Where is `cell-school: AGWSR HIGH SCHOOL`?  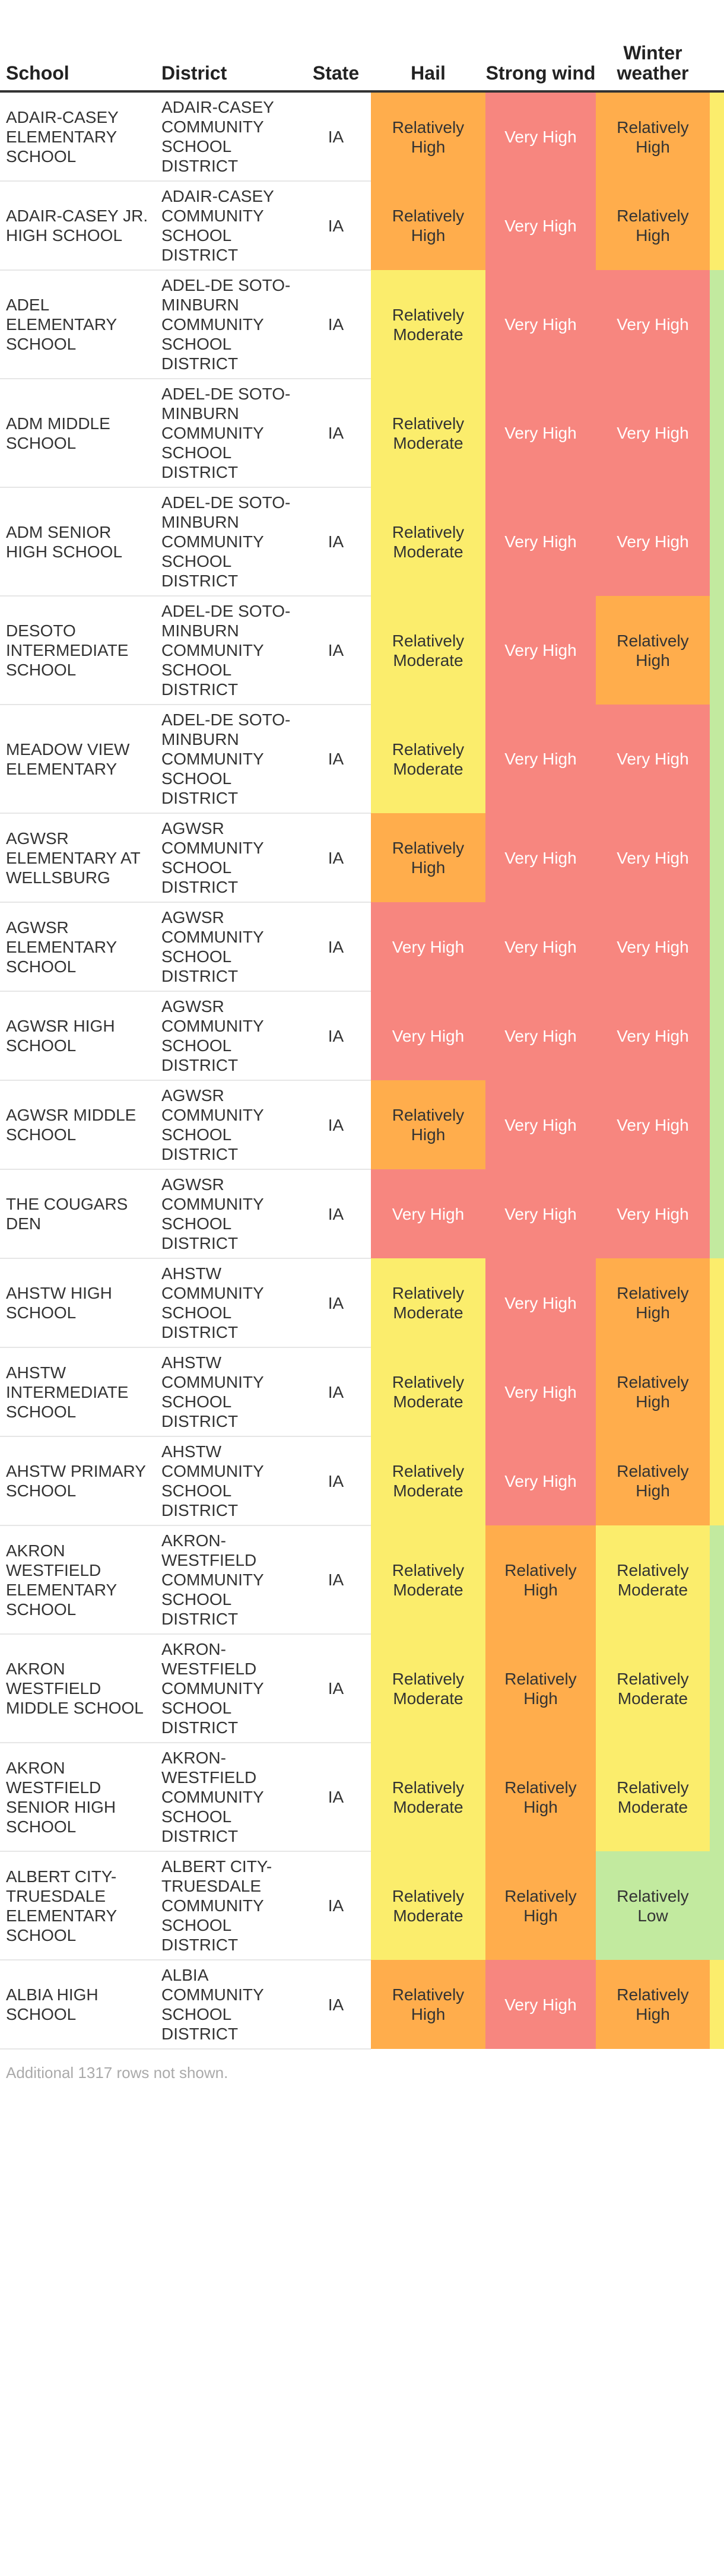
cell-school: AGWSR HIGH SCHOOL is located at coordinates (77, 1036).